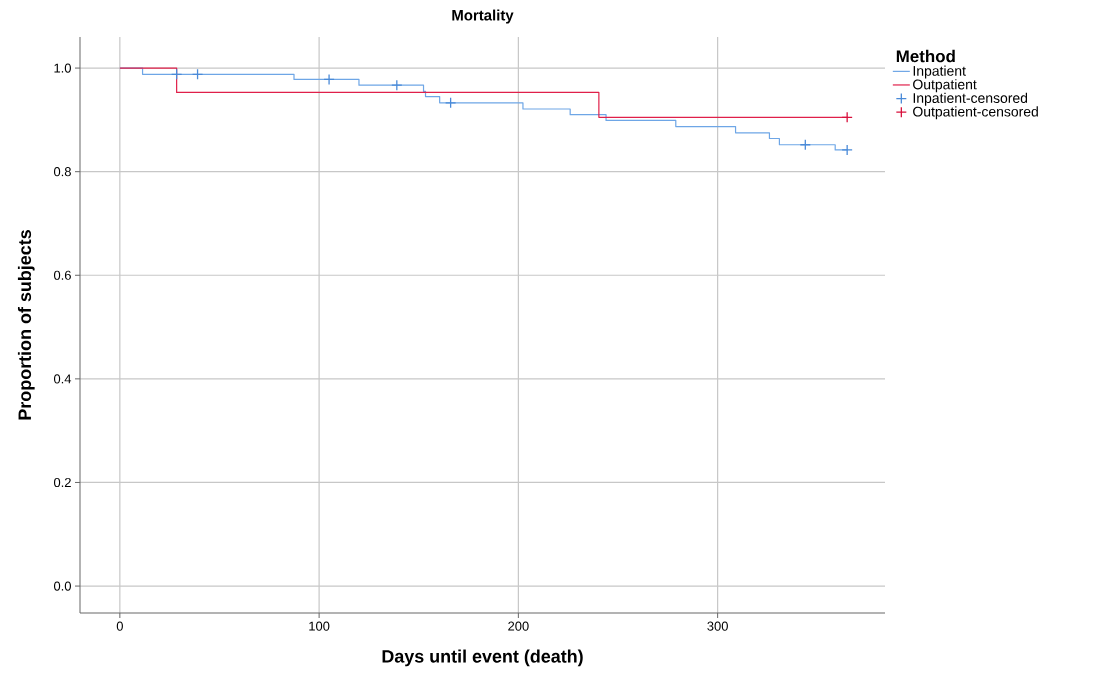 The image size is (1097, 684). Describe the element at coordinates (62, 275) in the screenshot. I see `y-tick-label: 0.6` at that location.